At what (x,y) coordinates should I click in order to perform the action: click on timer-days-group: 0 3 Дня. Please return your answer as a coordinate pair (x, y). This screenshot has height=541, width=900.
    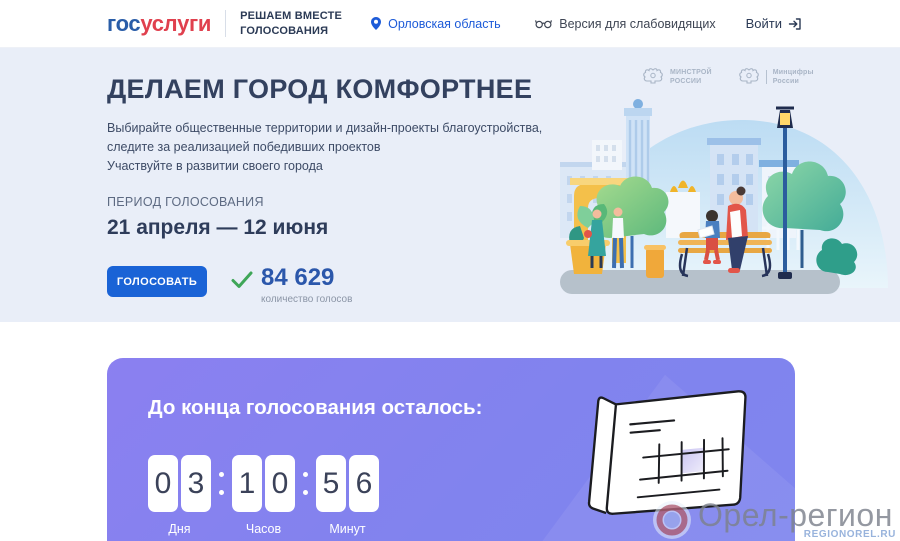
    Looking at the image, I should click on (179, 495).